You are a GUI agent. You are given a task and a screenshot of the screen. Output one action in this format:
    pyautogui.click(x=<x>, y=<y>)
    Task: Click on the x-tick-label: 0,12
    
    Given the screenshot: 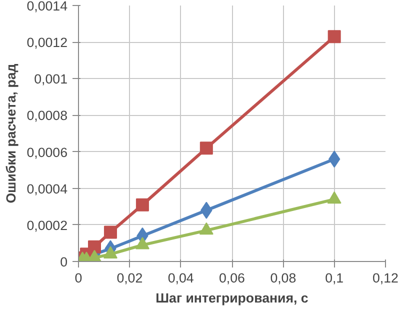 What is the action you would take?
    pyautogui.click(x=385, y=278)
    